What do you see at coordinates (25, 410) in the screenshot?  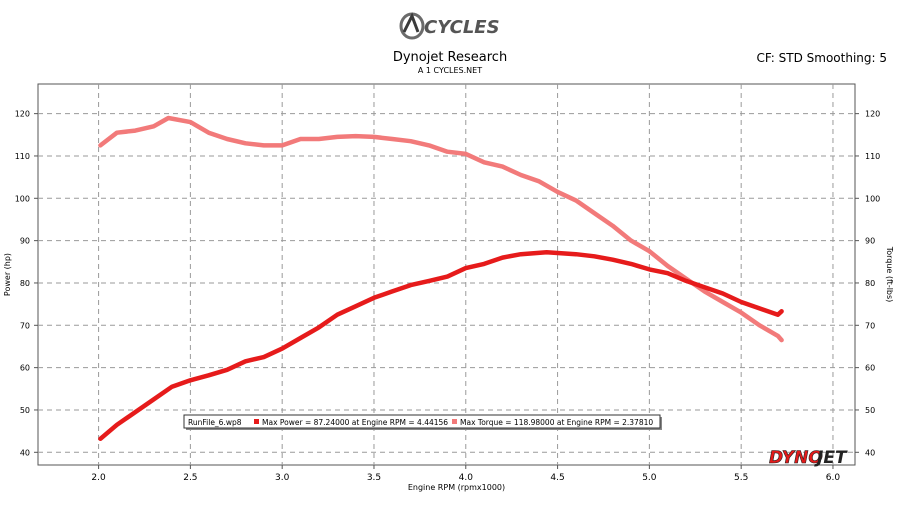 I see `y-tick-label-left: 50` at bounding box center [25, 410].